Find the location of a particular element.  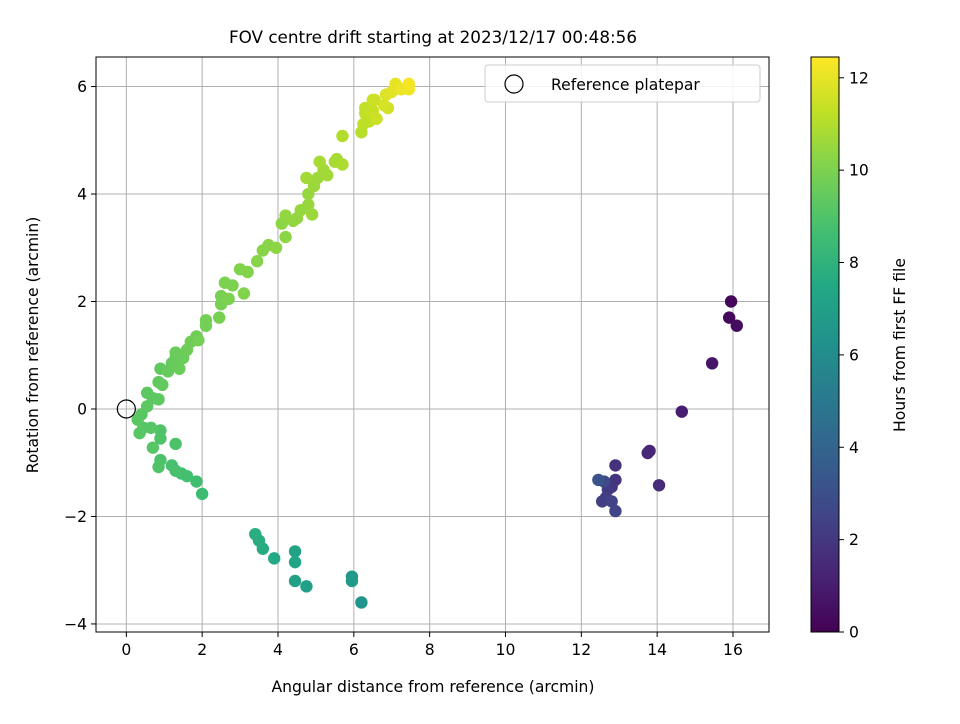

x-tick-label: 0 is located at coordinates (126, 650).